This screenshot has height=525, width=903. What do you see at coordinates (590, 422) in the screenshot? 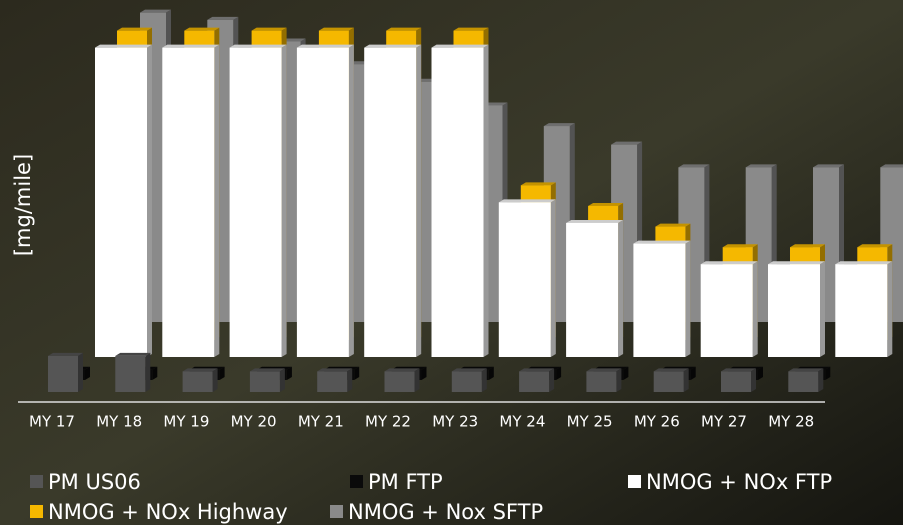
I see `x-tick-label: MY 25` at bounding box center [590, 422].